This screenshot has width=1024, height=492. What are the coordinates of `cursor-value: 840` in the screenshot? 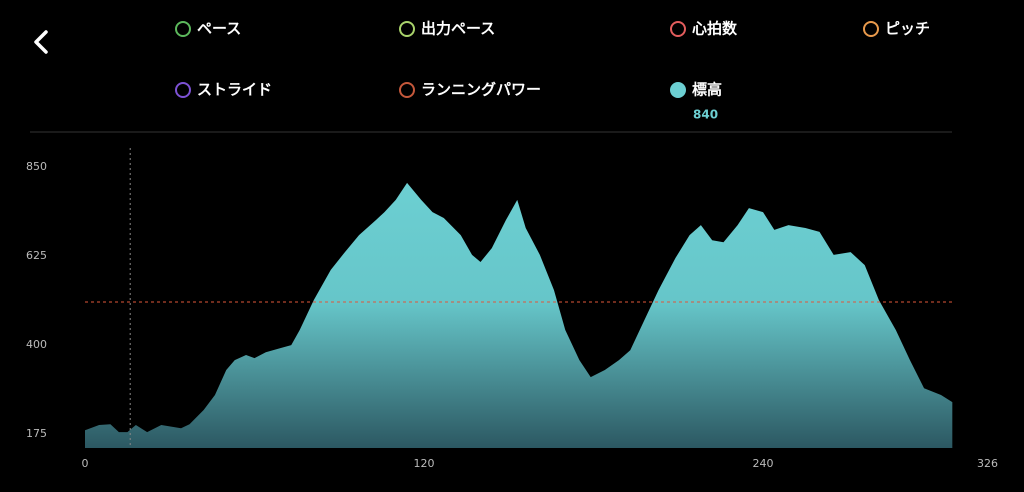 It's located at (705, 115).